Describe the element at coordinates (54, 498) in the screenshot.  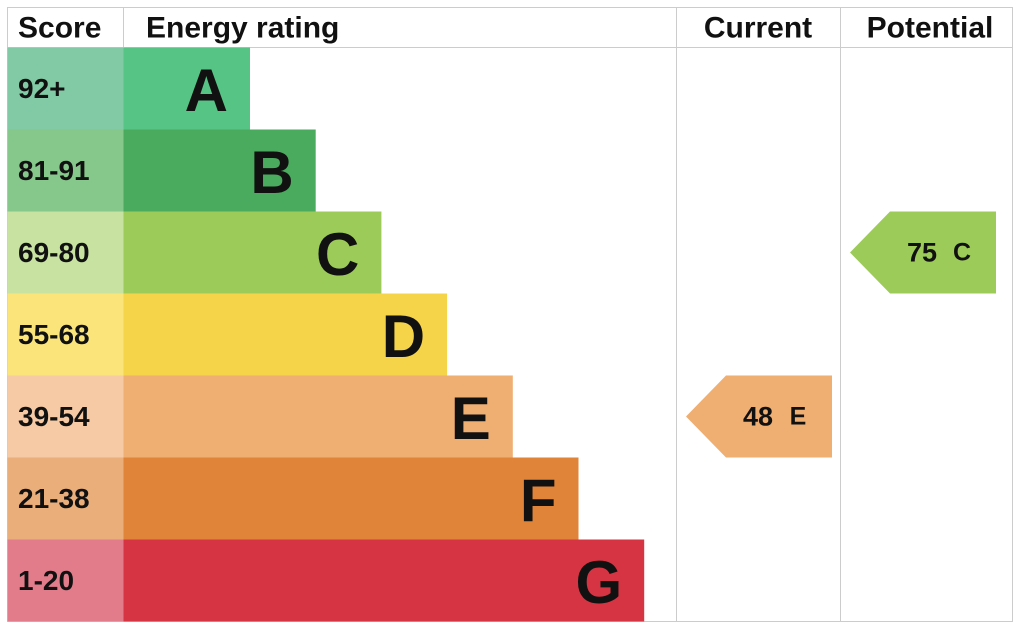
I see `score-label: 21-38` at that location.